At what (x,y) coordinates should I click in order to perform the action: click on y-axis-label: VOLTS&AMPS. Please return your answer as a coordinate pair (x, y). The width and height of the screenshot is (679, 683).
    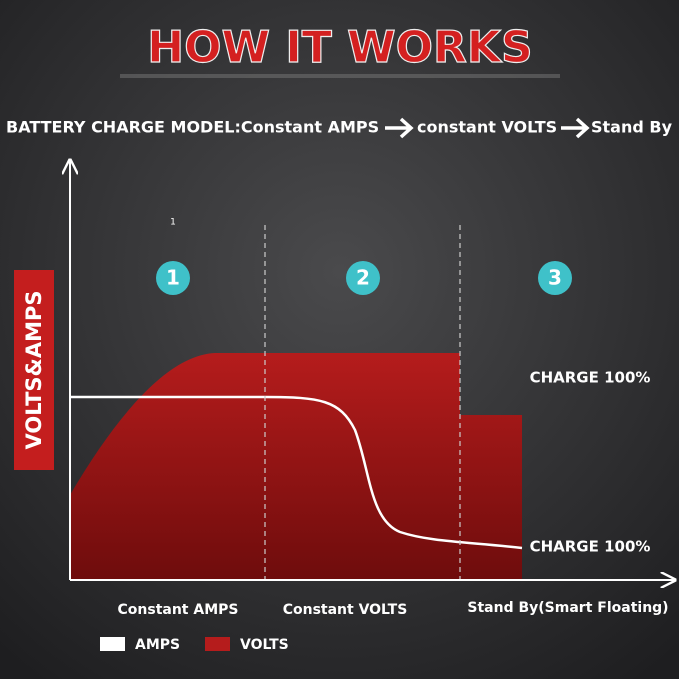
    Looking at the image, I should click on (34, 369).